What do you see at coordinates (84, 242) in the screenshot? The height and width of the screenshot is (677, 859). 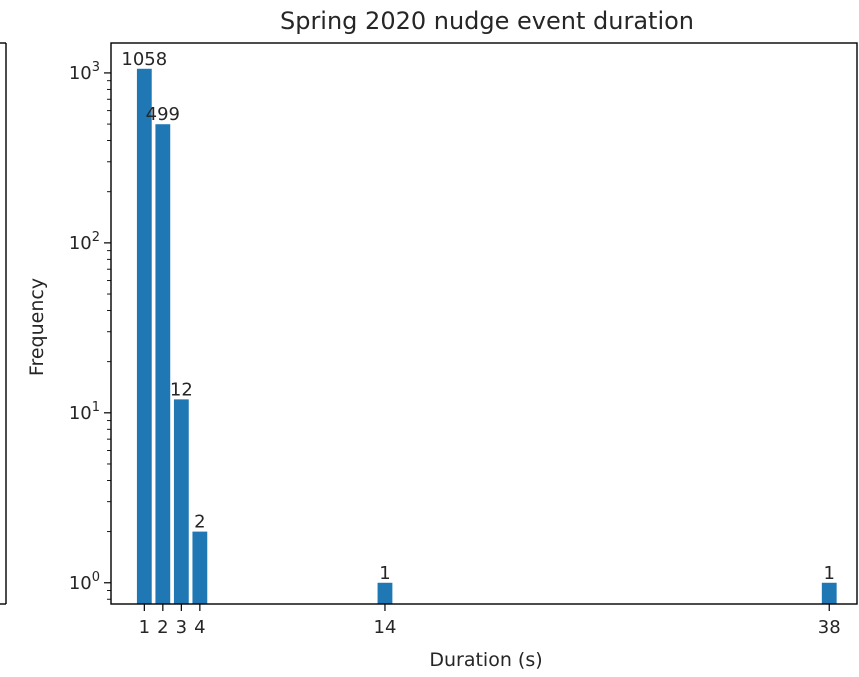 I see `y-tick-label: 10²` at bounding box center [84, 242].